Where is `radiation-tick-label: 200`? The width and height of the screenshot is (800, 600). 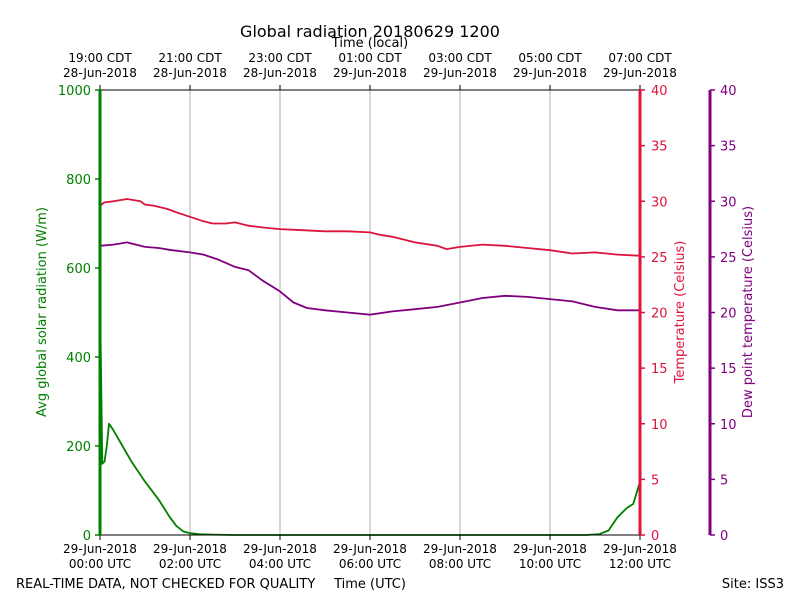 radiation-tick-label: 200 is located at coordinates (78, 447).